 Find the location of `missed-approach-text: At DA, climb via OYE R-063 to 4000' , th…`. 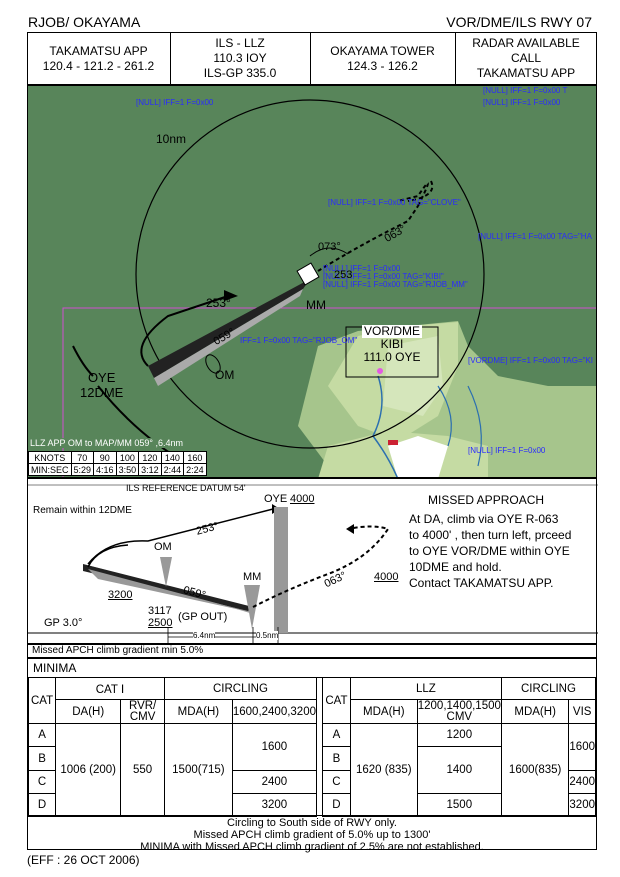

missed-approach-text: At DA, climb via OYE R-063 to 4000' , th… is located at coordinates (490, 551).